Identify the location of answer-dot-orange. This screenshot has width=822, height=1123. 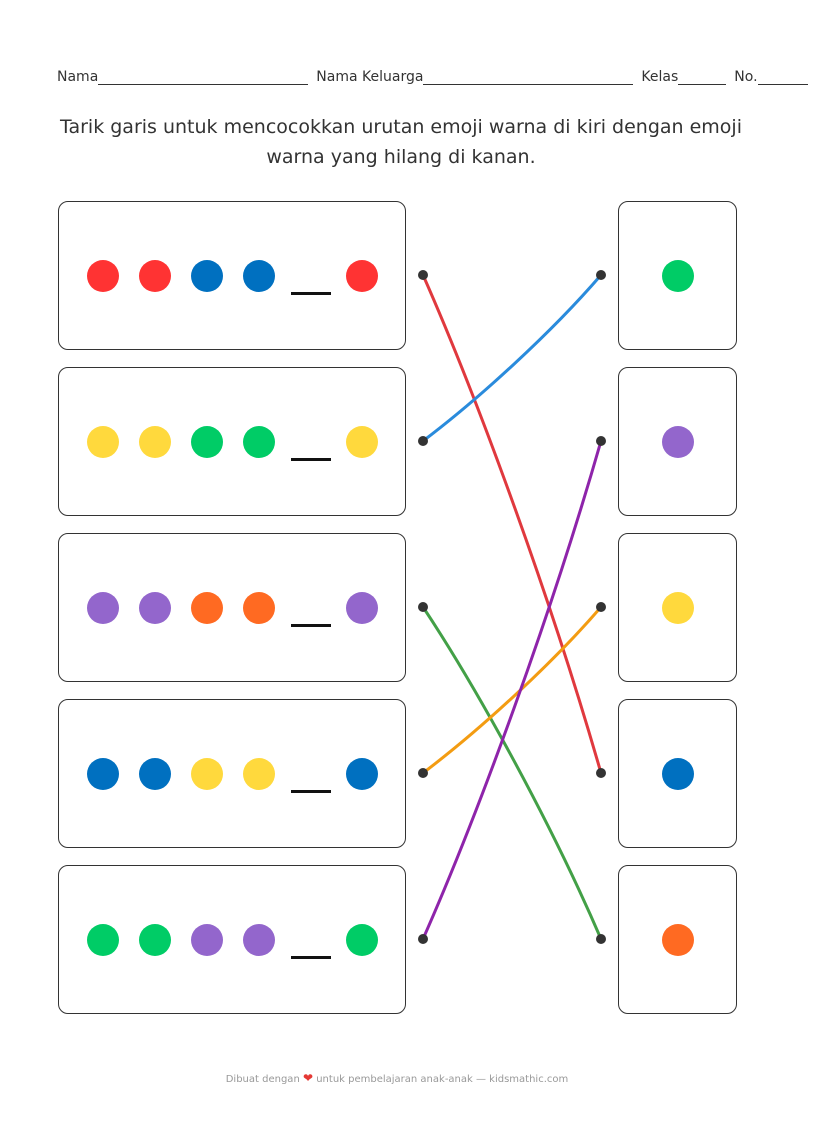
(678, 940).